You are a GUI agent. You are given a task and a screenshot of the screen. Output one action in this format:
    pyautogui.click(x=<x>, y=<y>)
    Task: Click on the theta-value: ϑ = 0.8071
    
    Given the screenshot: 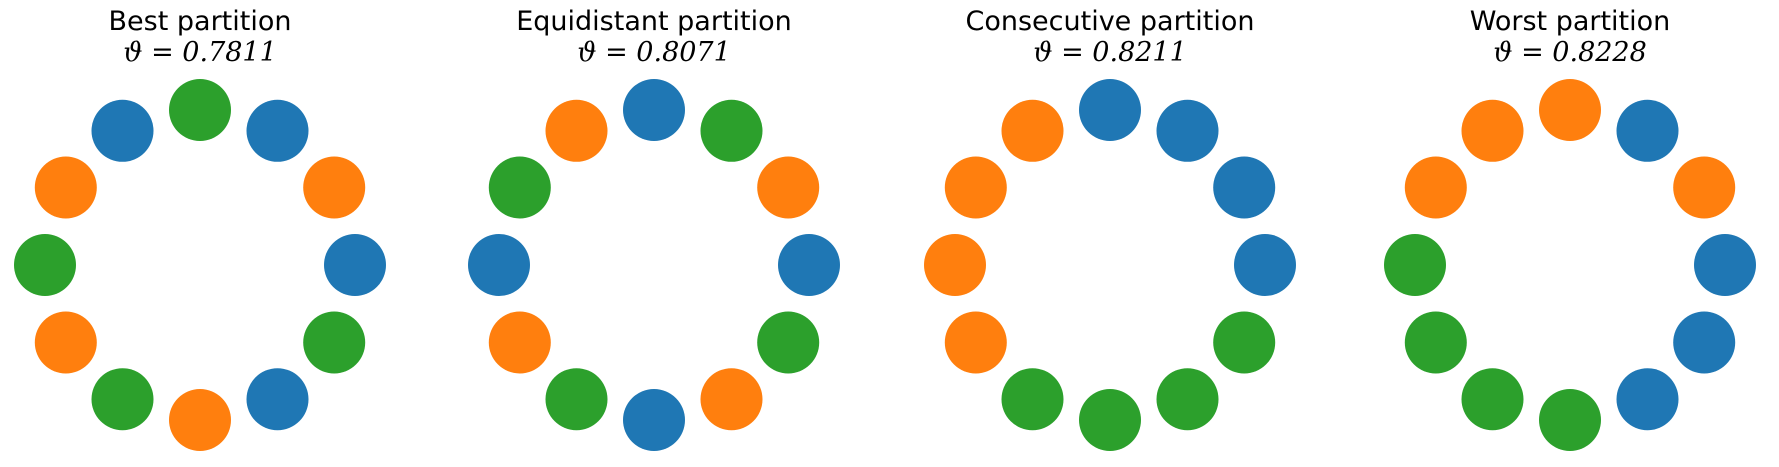 What is the action you would take?
    pyautogui.click(x=654, y=52)
    